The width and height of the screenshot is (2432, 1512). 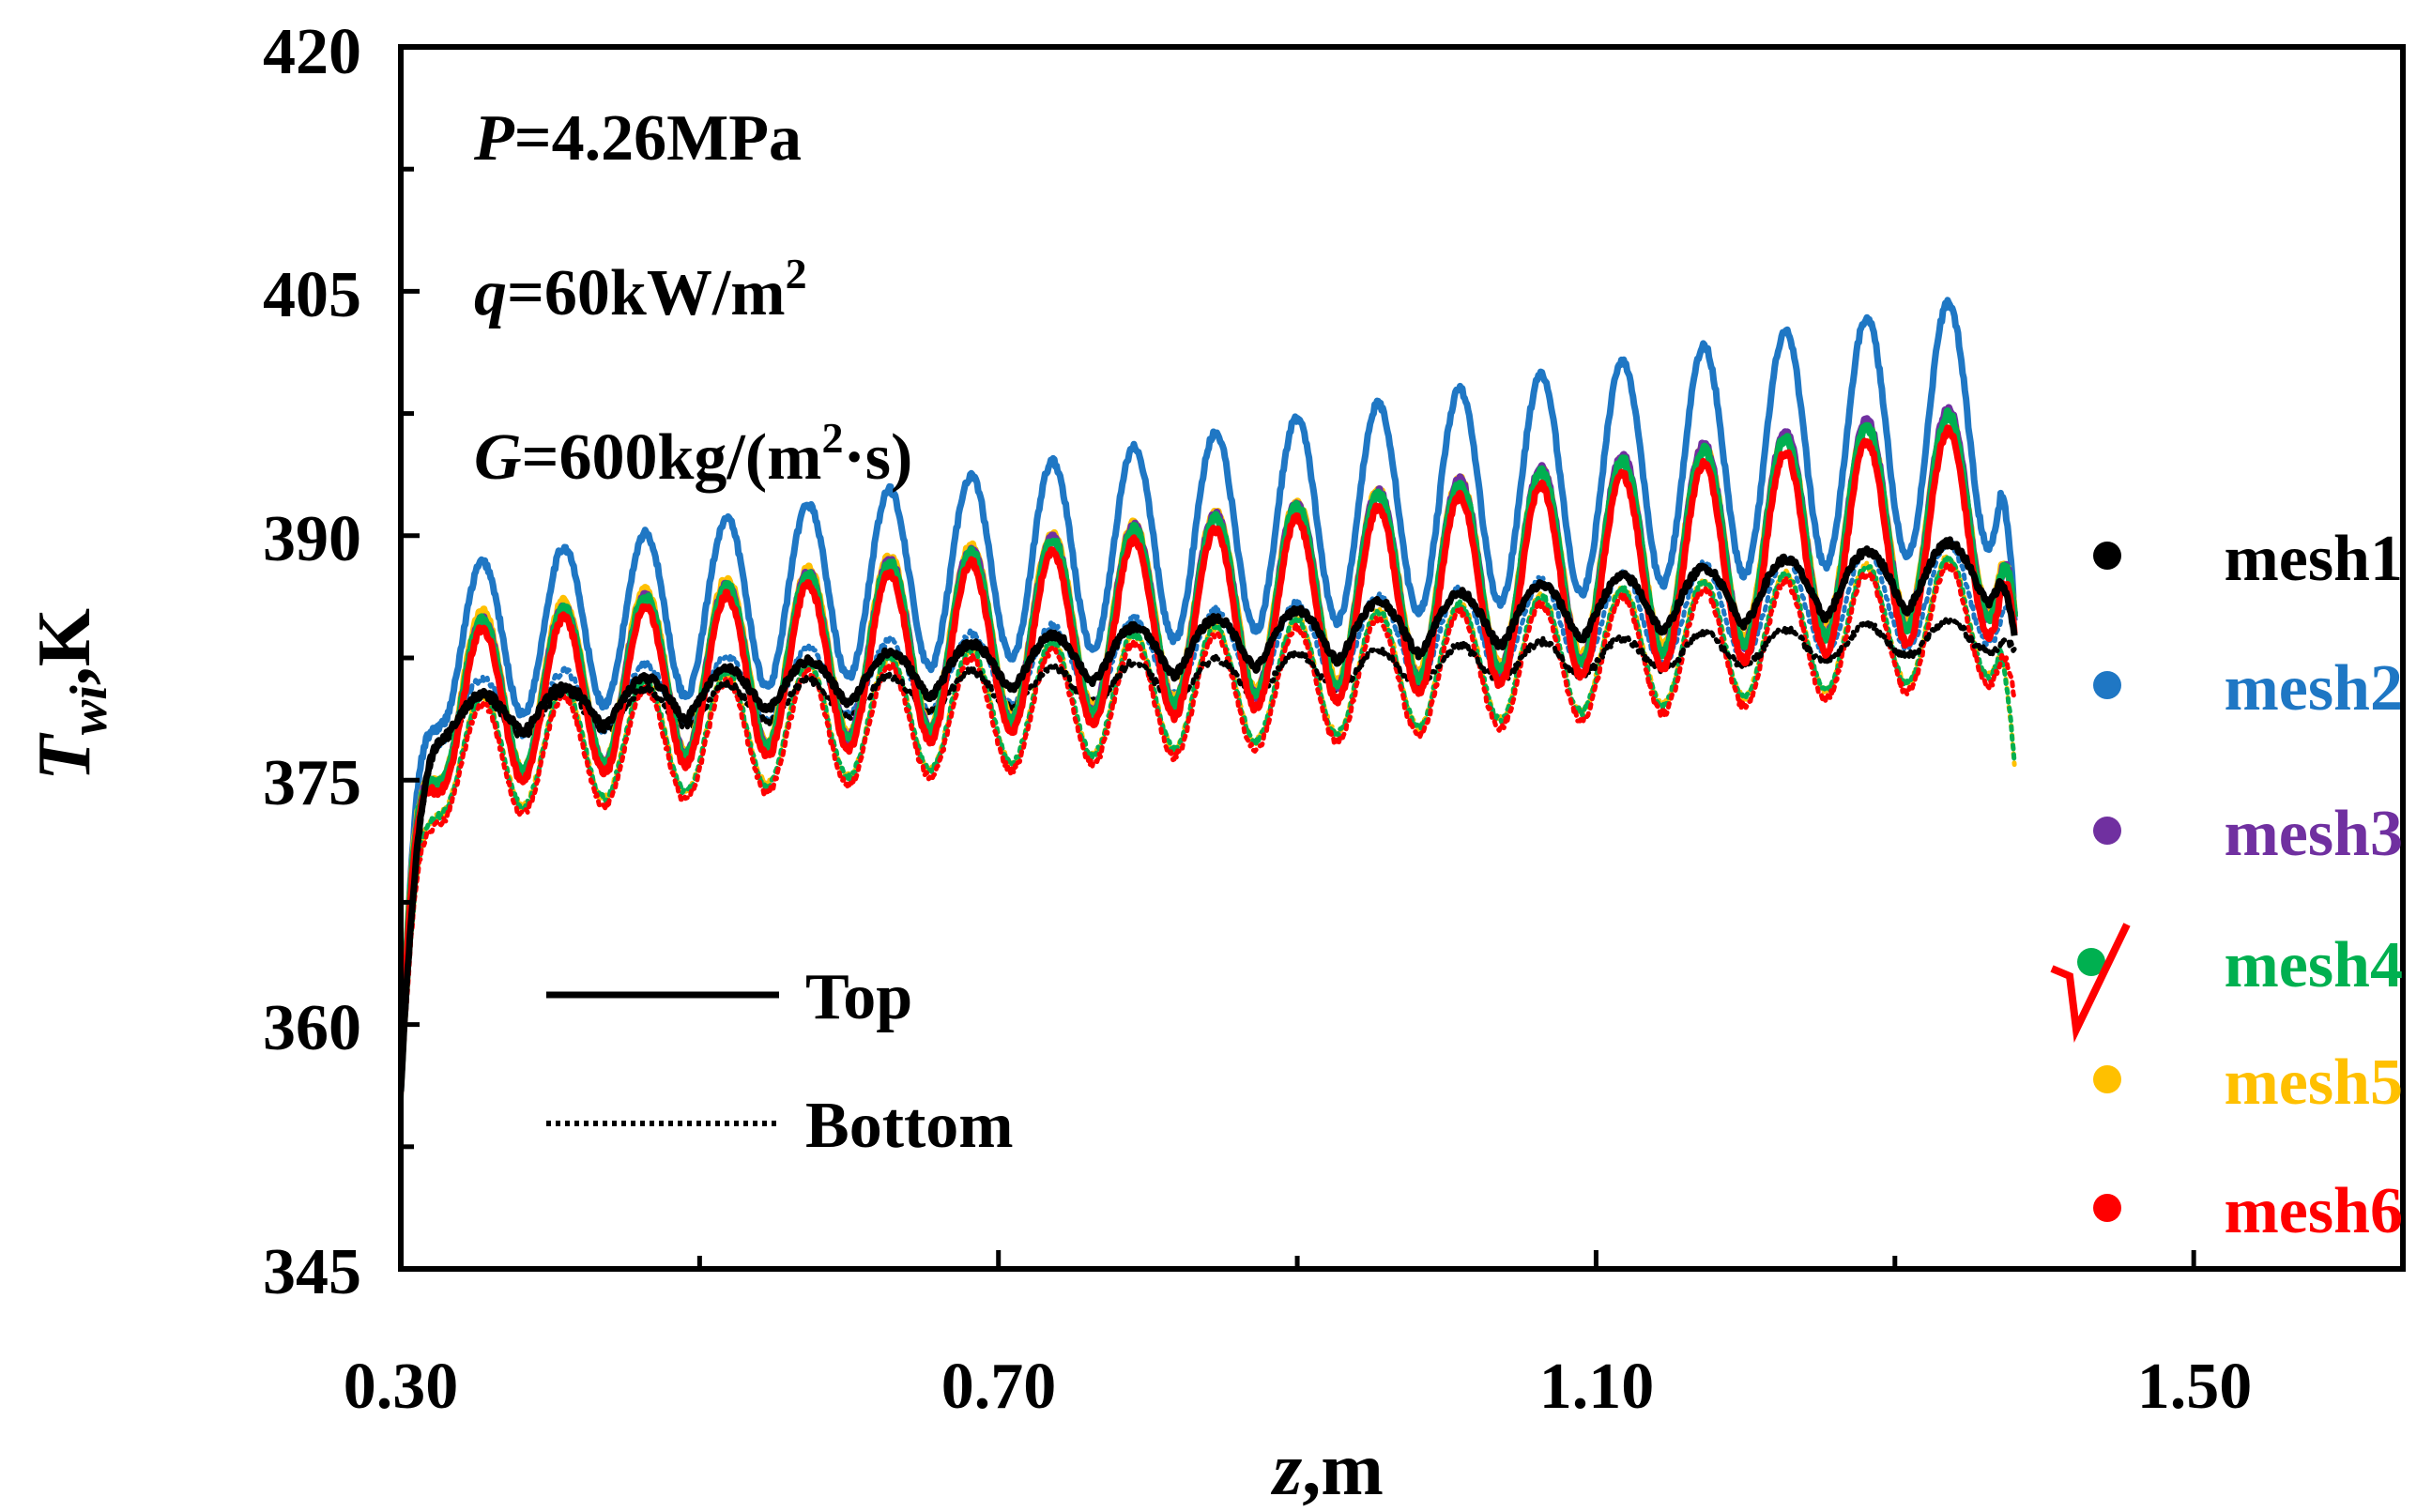 What do you see at coordinates (312, 1028) in the screenshot?
I see `y-tick-label-360: 360` at bounding box center [312, 1028].